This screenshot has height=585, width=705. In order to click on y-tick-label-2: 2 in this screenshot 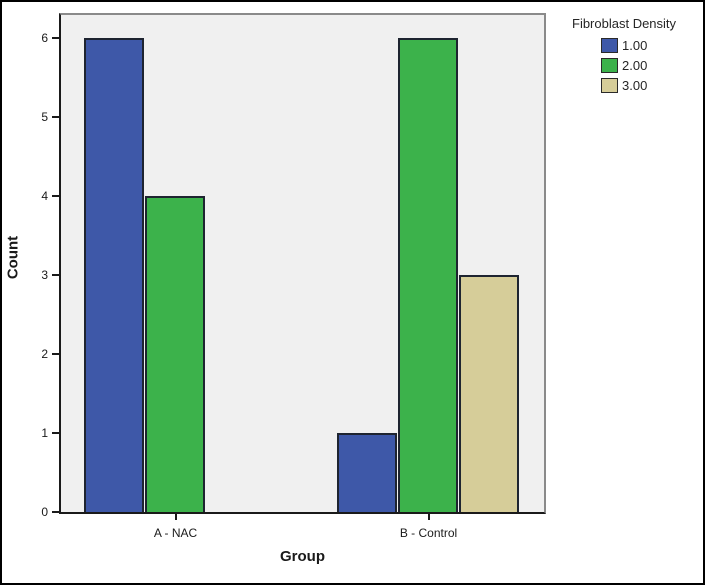, I will do `click(44, 354)`.